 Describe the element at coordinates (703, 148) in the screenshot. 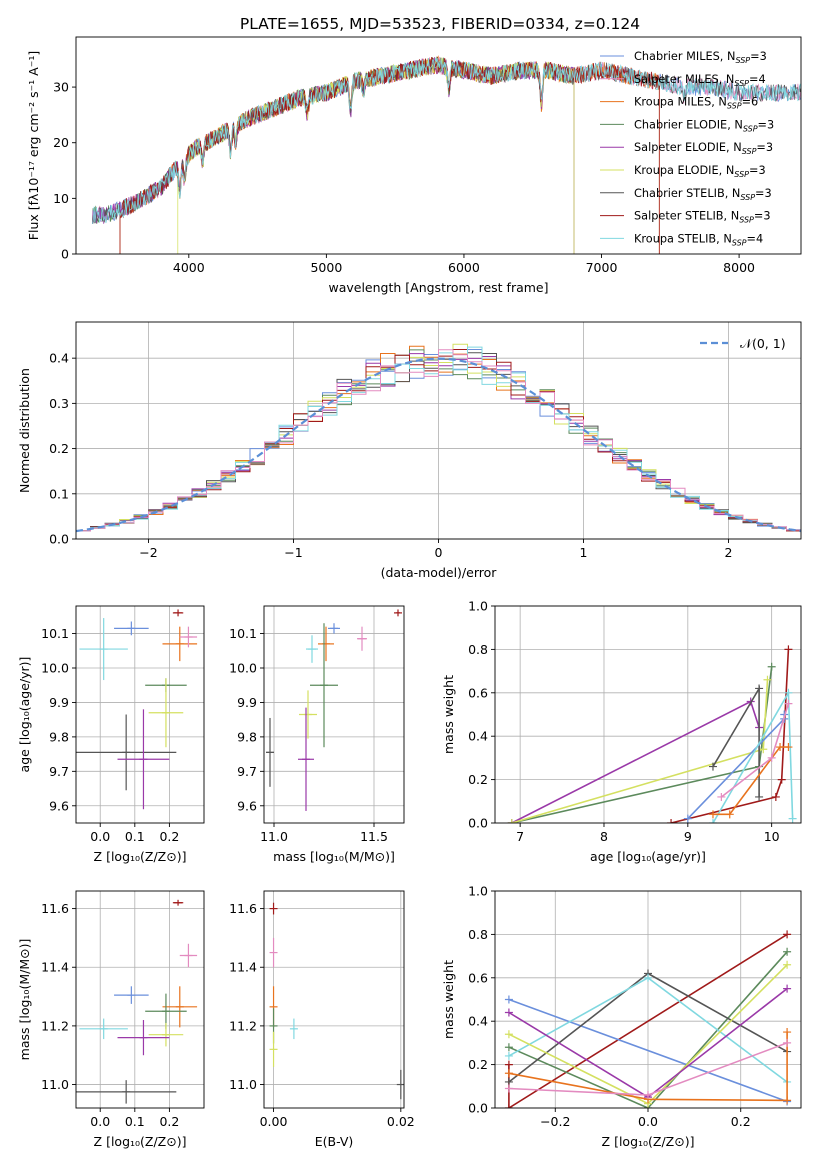

I see `legend-label: Salpeter ELODIE, NSSP=3` at that location.